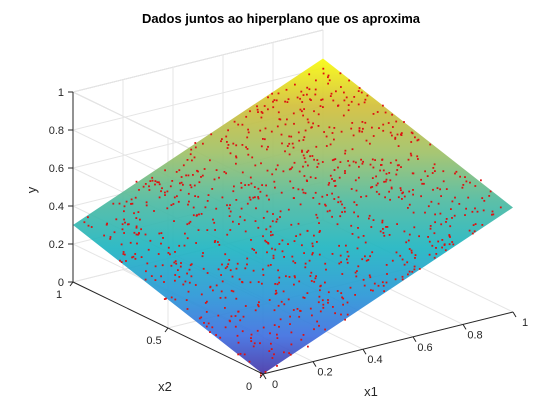 The height and width of the screenshot is (420, 560). I want to click on y-tick-mark, so click(261, 376).